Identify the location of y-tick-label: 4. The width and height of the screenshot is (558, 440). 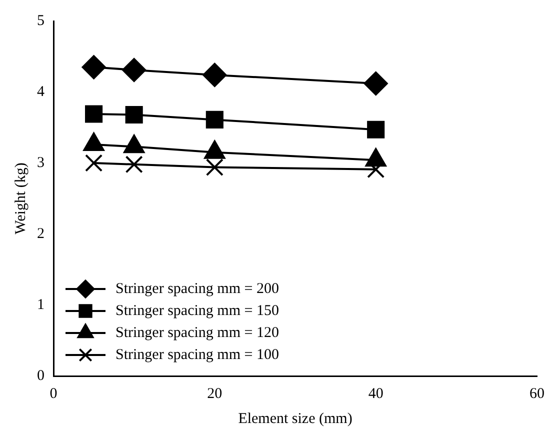
(41, 92).